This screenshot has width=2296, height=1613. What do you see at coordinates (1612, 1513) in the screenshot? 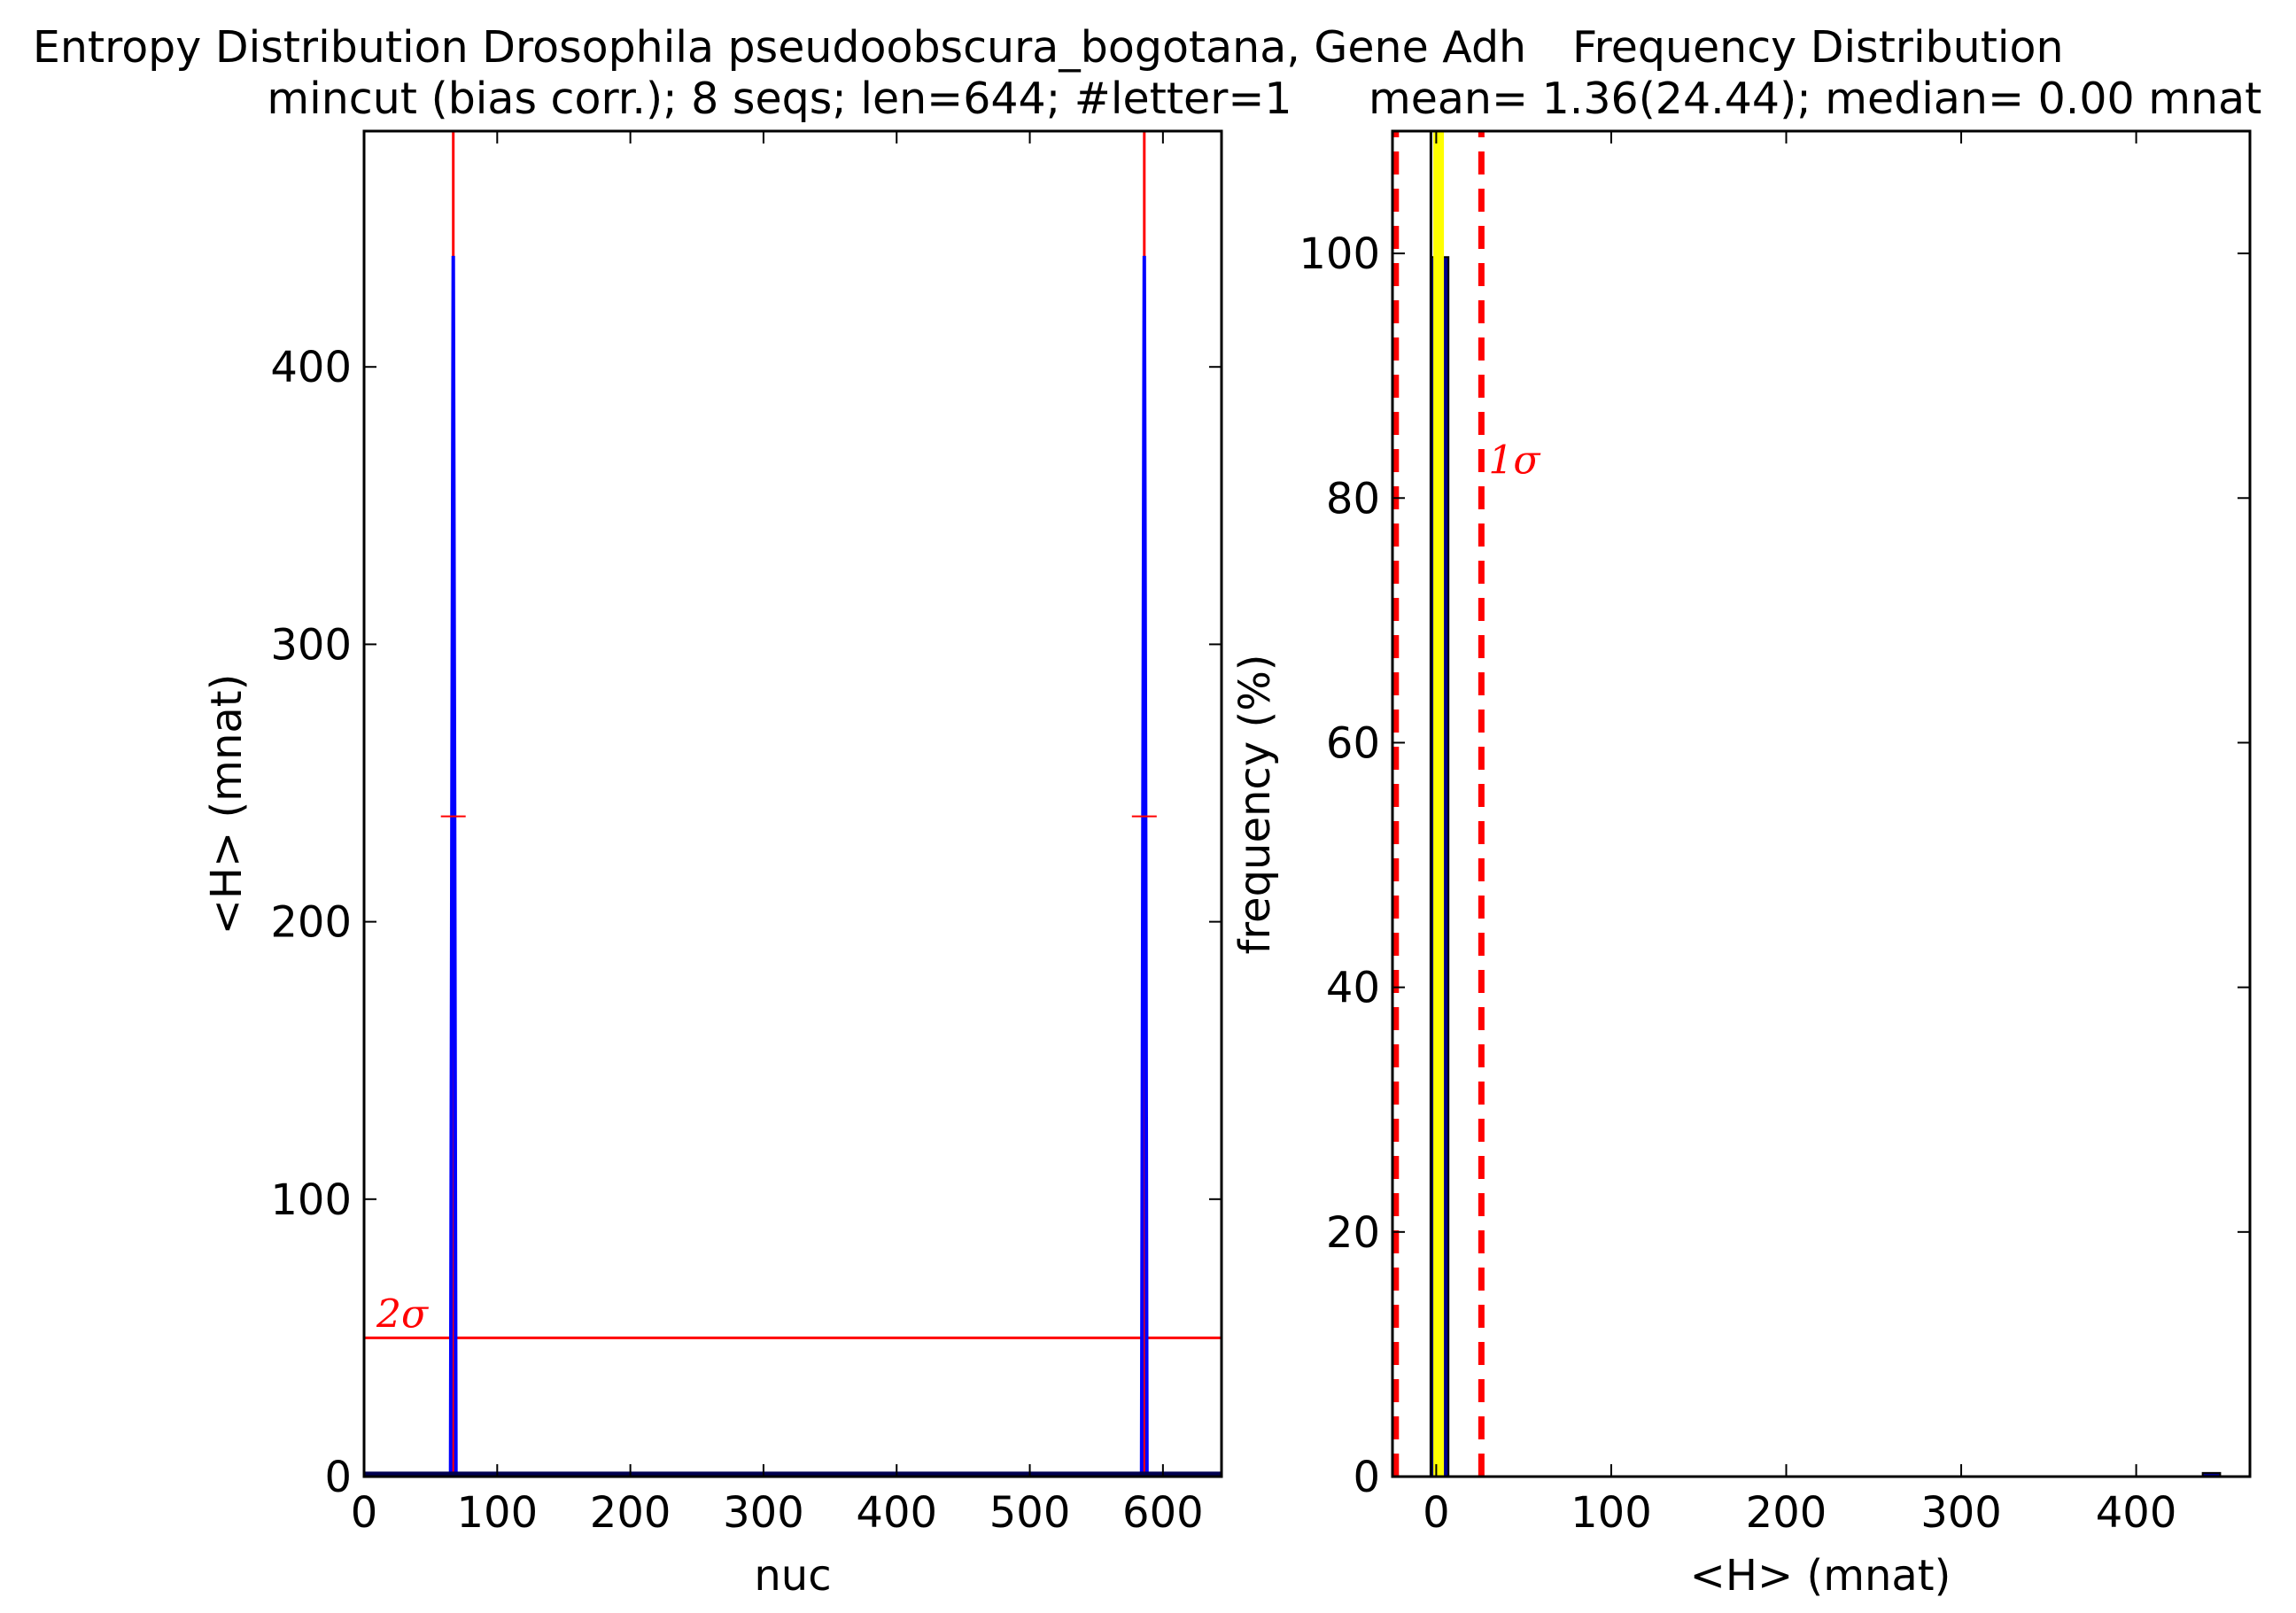
I see `frequency-x-tick-label: 100` at bounding box center [1612, 1513].